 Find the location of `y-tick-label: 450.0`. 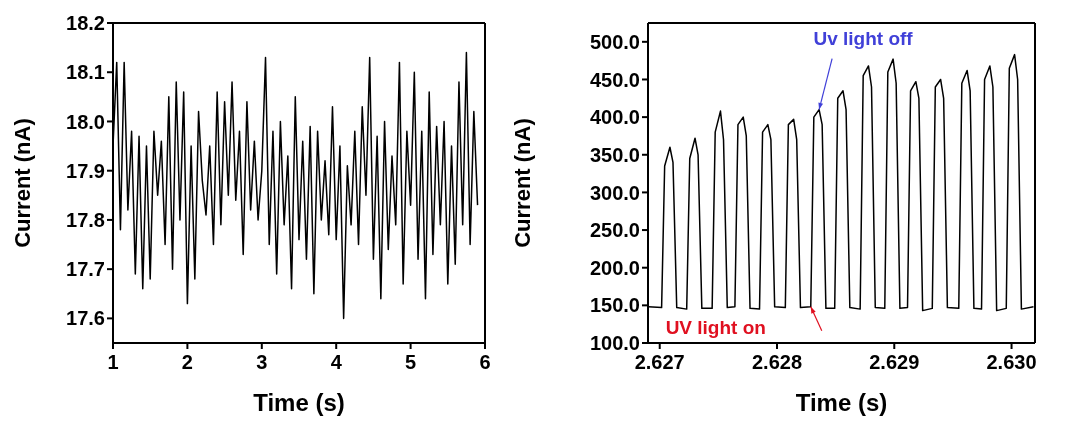

y-tick-label: 450.0 is located at coordinates (614, 79).